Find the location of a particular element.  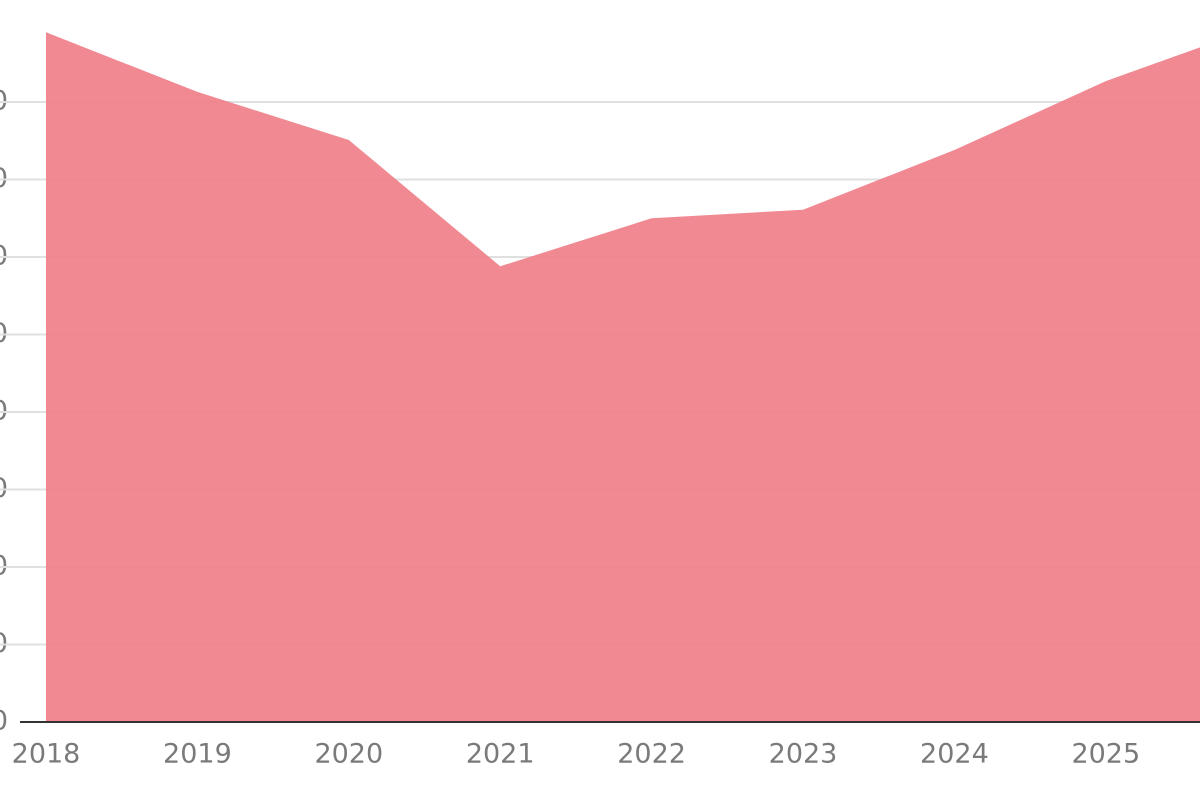

x-tick-label: 2022 is located at coordinates (651, 754).